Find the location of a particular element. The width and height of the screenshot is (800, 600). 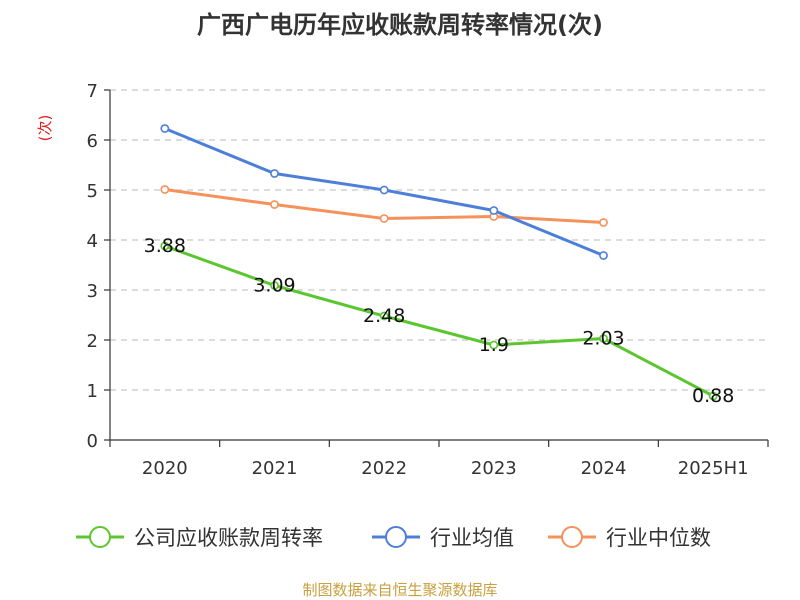

data-label: 3.09 is located at coordinates (274, 286).